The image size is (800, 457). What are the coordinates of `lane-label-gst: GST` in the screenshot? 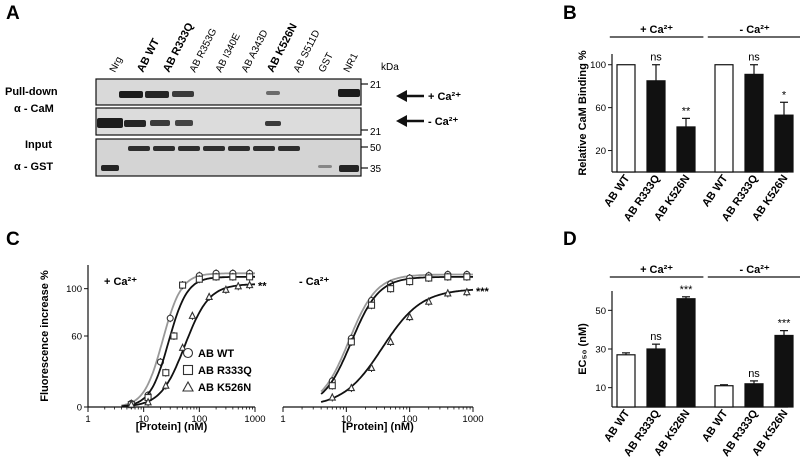 It's located at (326, 62).